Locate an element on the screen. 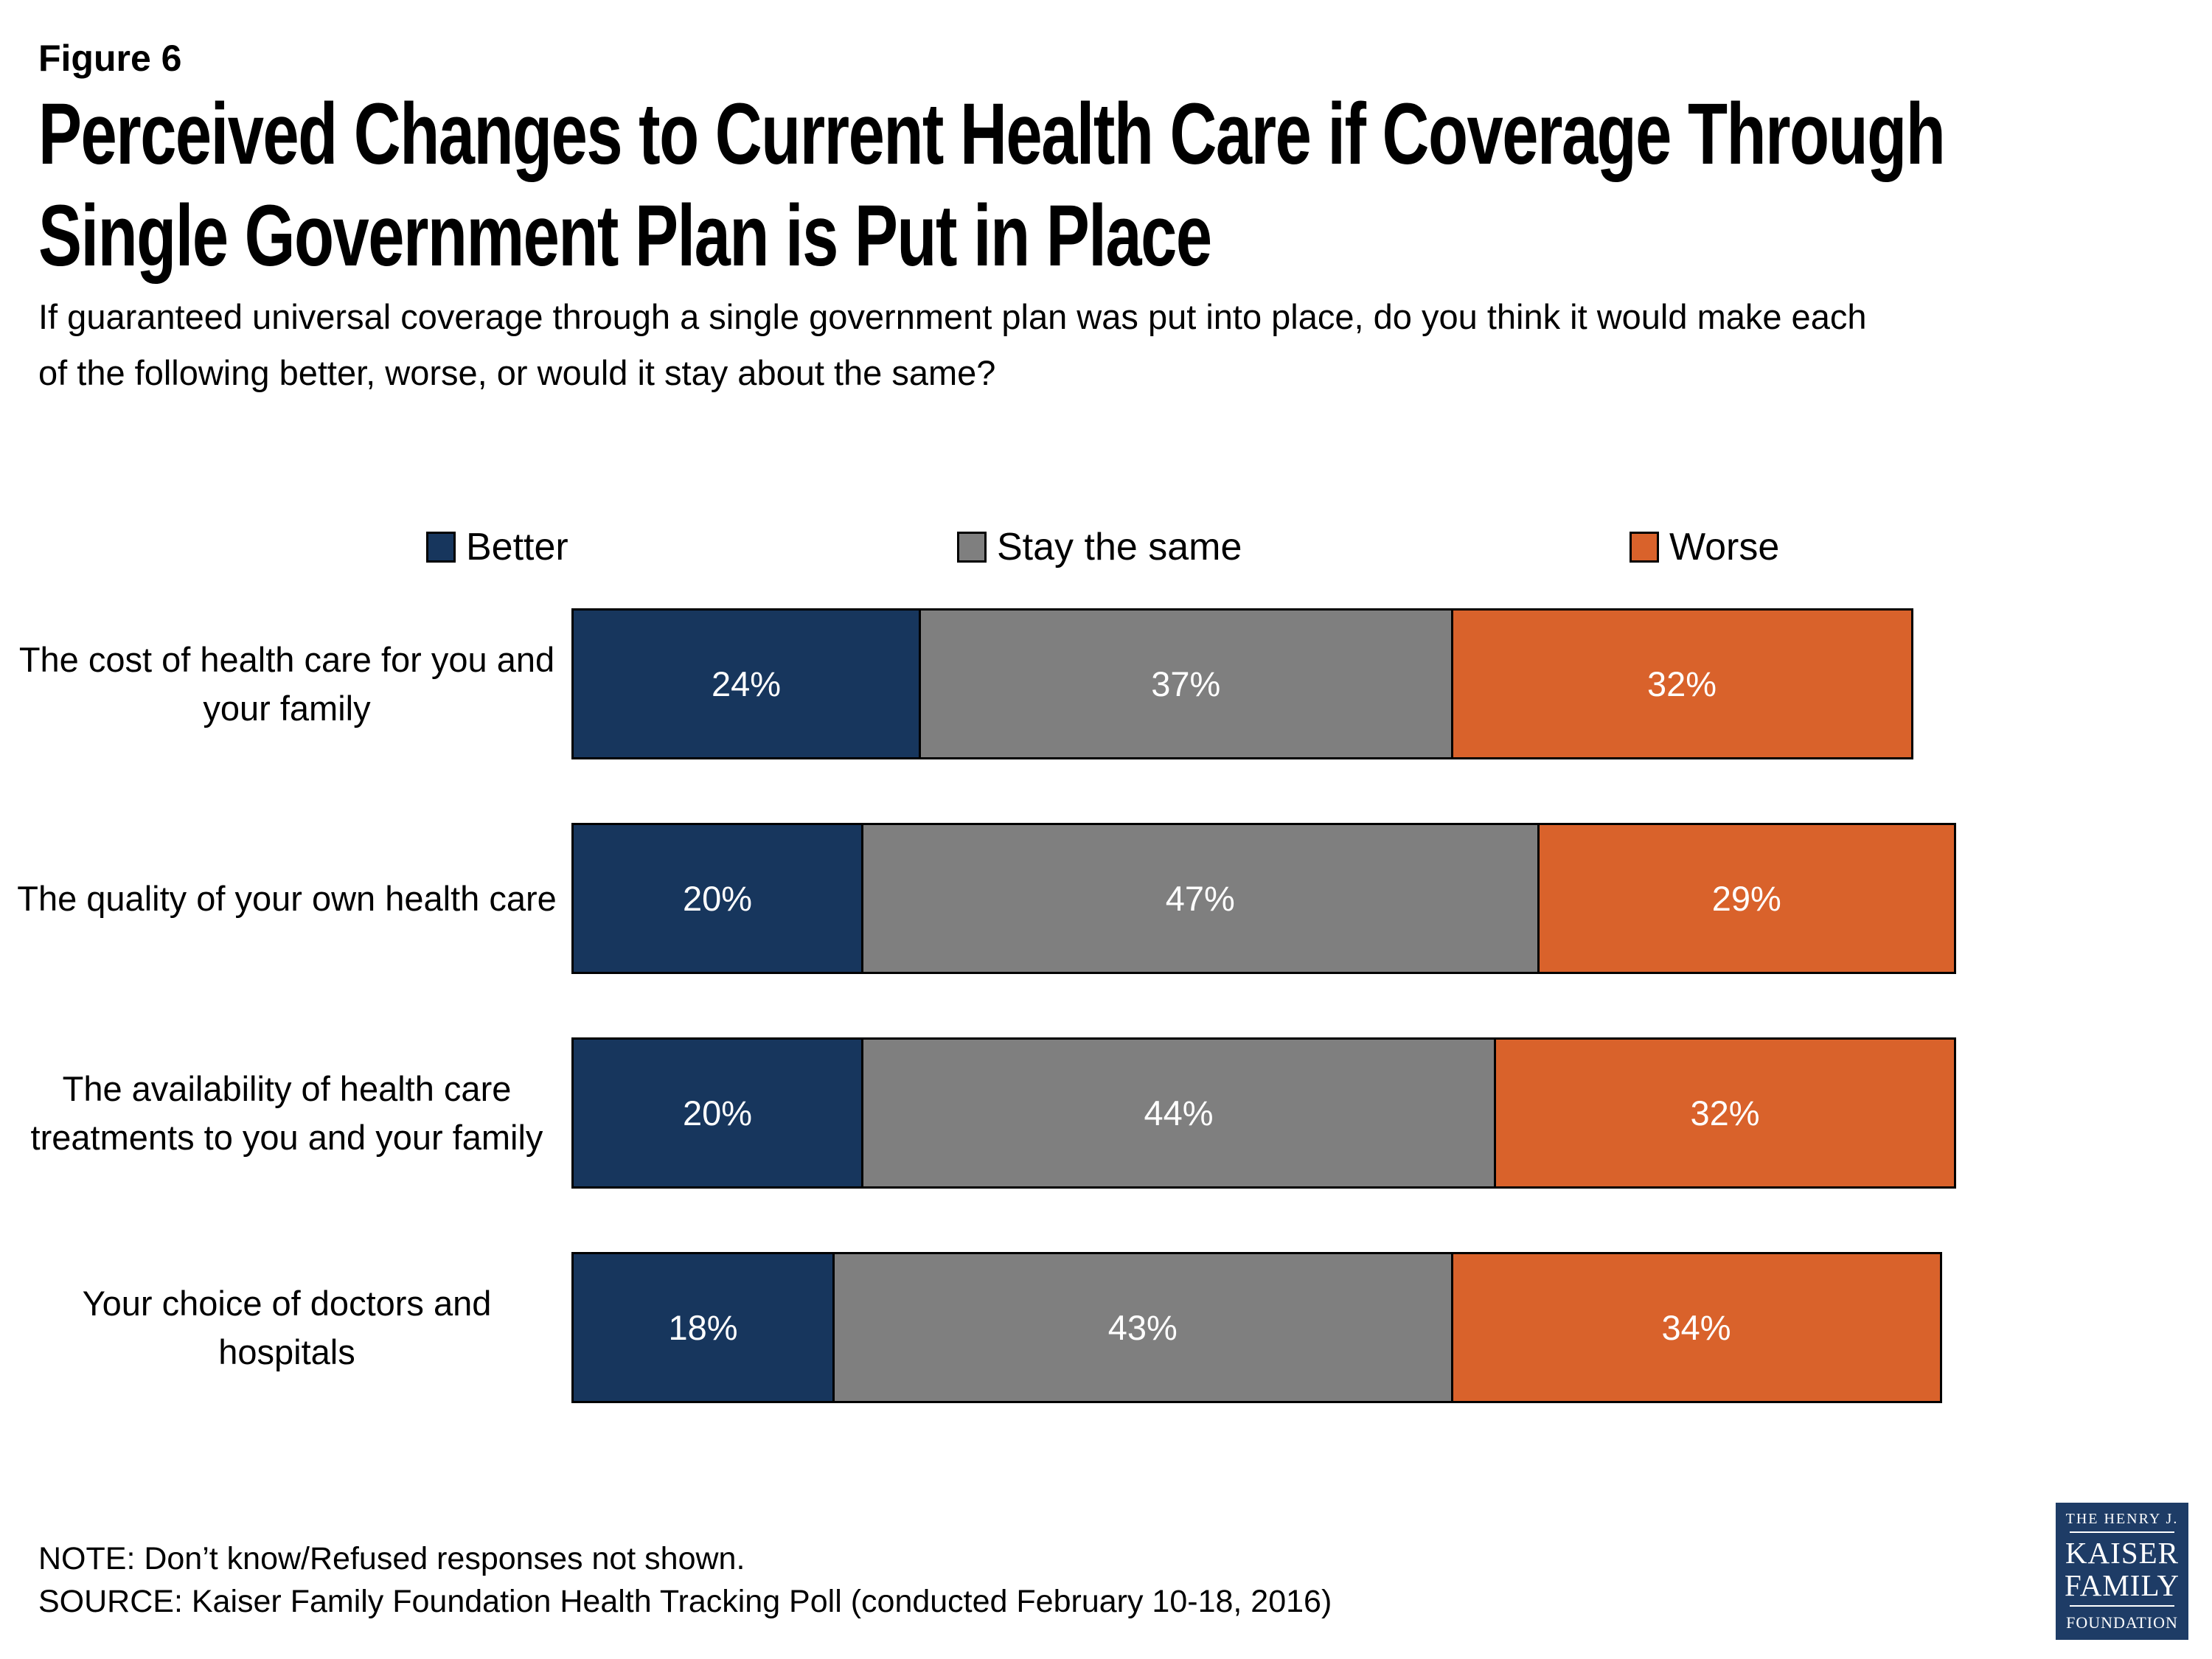 This screenshot has width=2212, height=1659. chart-title-line-2: Single Government Plan is Put in Place is located at coordinates (625, 236).